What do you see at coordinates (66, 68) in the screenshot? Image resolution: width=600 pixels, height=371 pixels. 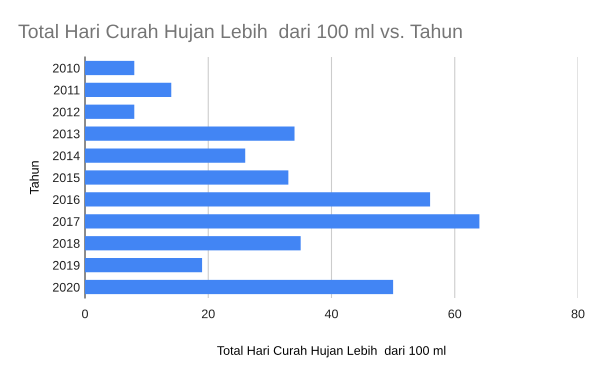 I see `y-tick-label: 2010` at bounding box center [66, 68].